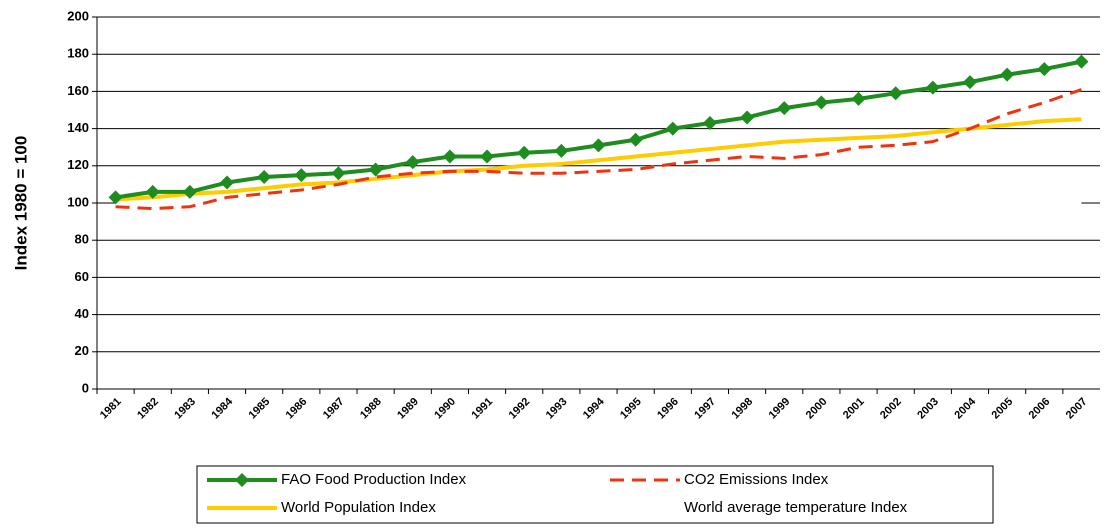  What do you see at coordinates (594, 408) in the screenshot?
I see `x-tick-label: 1994` at bounding box center [594, 408].